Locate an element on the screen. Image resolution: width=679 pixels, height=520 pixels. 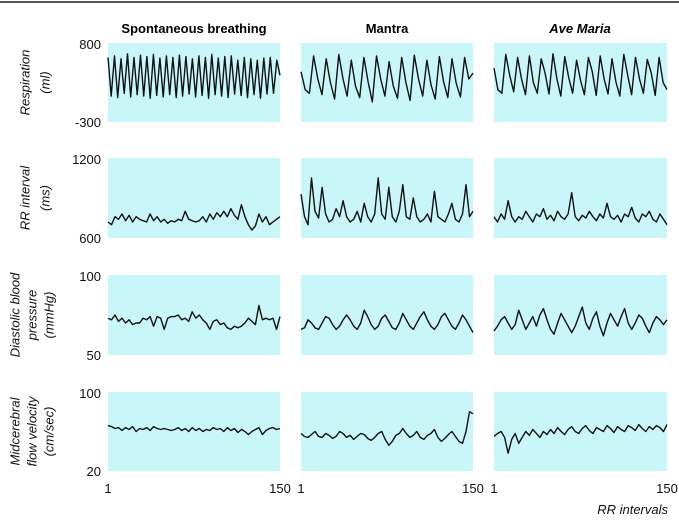
series-line-diastolic-pressure-spontaneous is located at coordinates (194, 317).